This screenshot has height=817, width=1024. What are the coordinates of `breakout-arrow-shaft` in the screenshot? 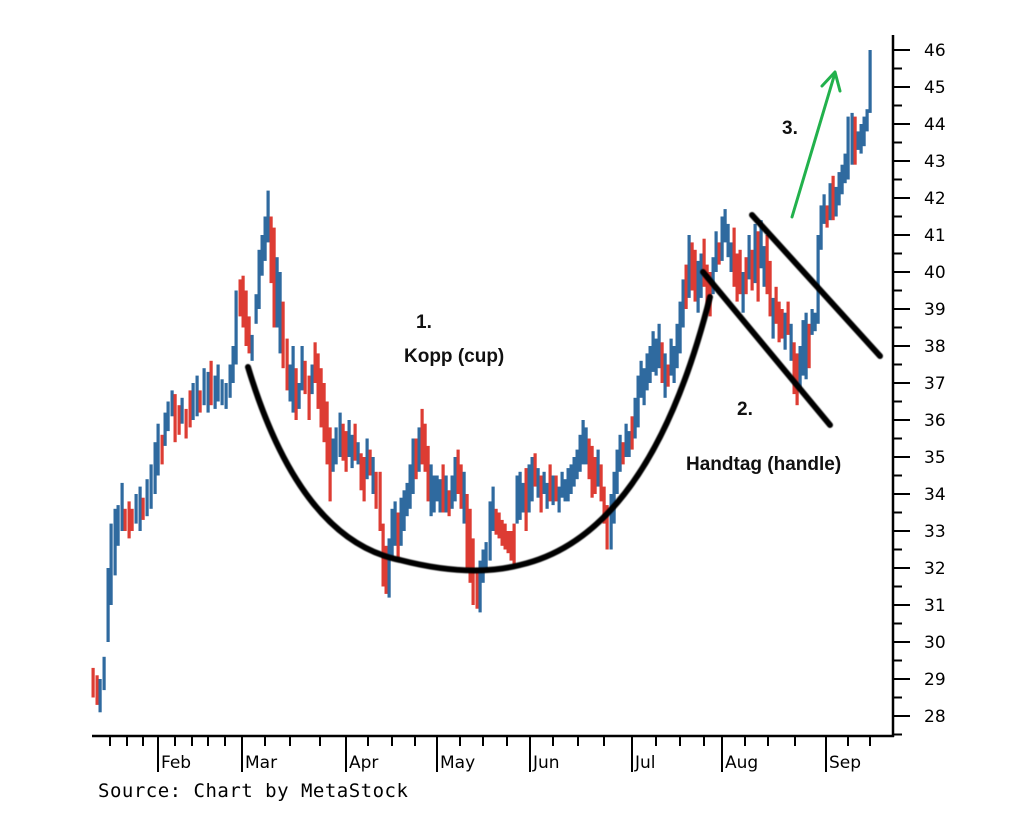 It's located at (813, 145).